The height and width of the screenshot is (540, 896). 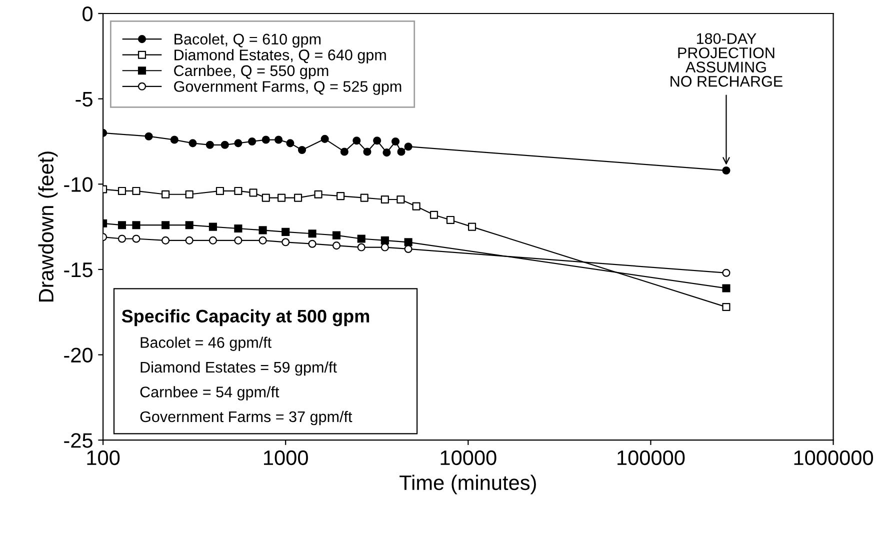 I want to click on y-tick-label: -25, so click(x=78, y=440).